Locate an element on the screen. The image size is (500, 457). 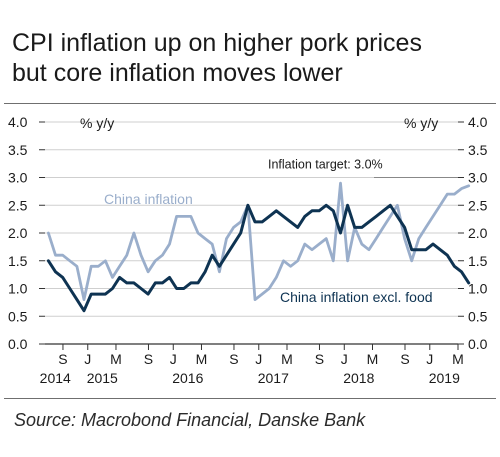
inflation-target-label: Inflation target: 3.0% is located at coordinates (325, 165).